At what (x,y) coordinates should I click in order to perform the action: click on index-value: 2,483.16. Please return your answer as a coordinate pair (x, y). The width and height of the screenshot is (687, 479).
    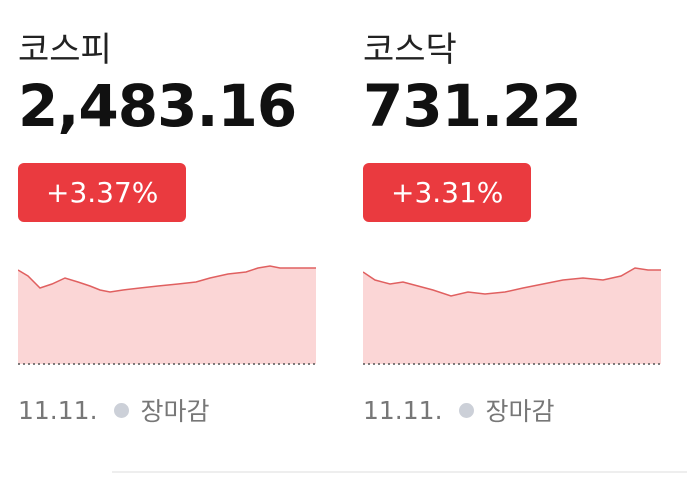
    Looking at the image, I should click on (157, 106).